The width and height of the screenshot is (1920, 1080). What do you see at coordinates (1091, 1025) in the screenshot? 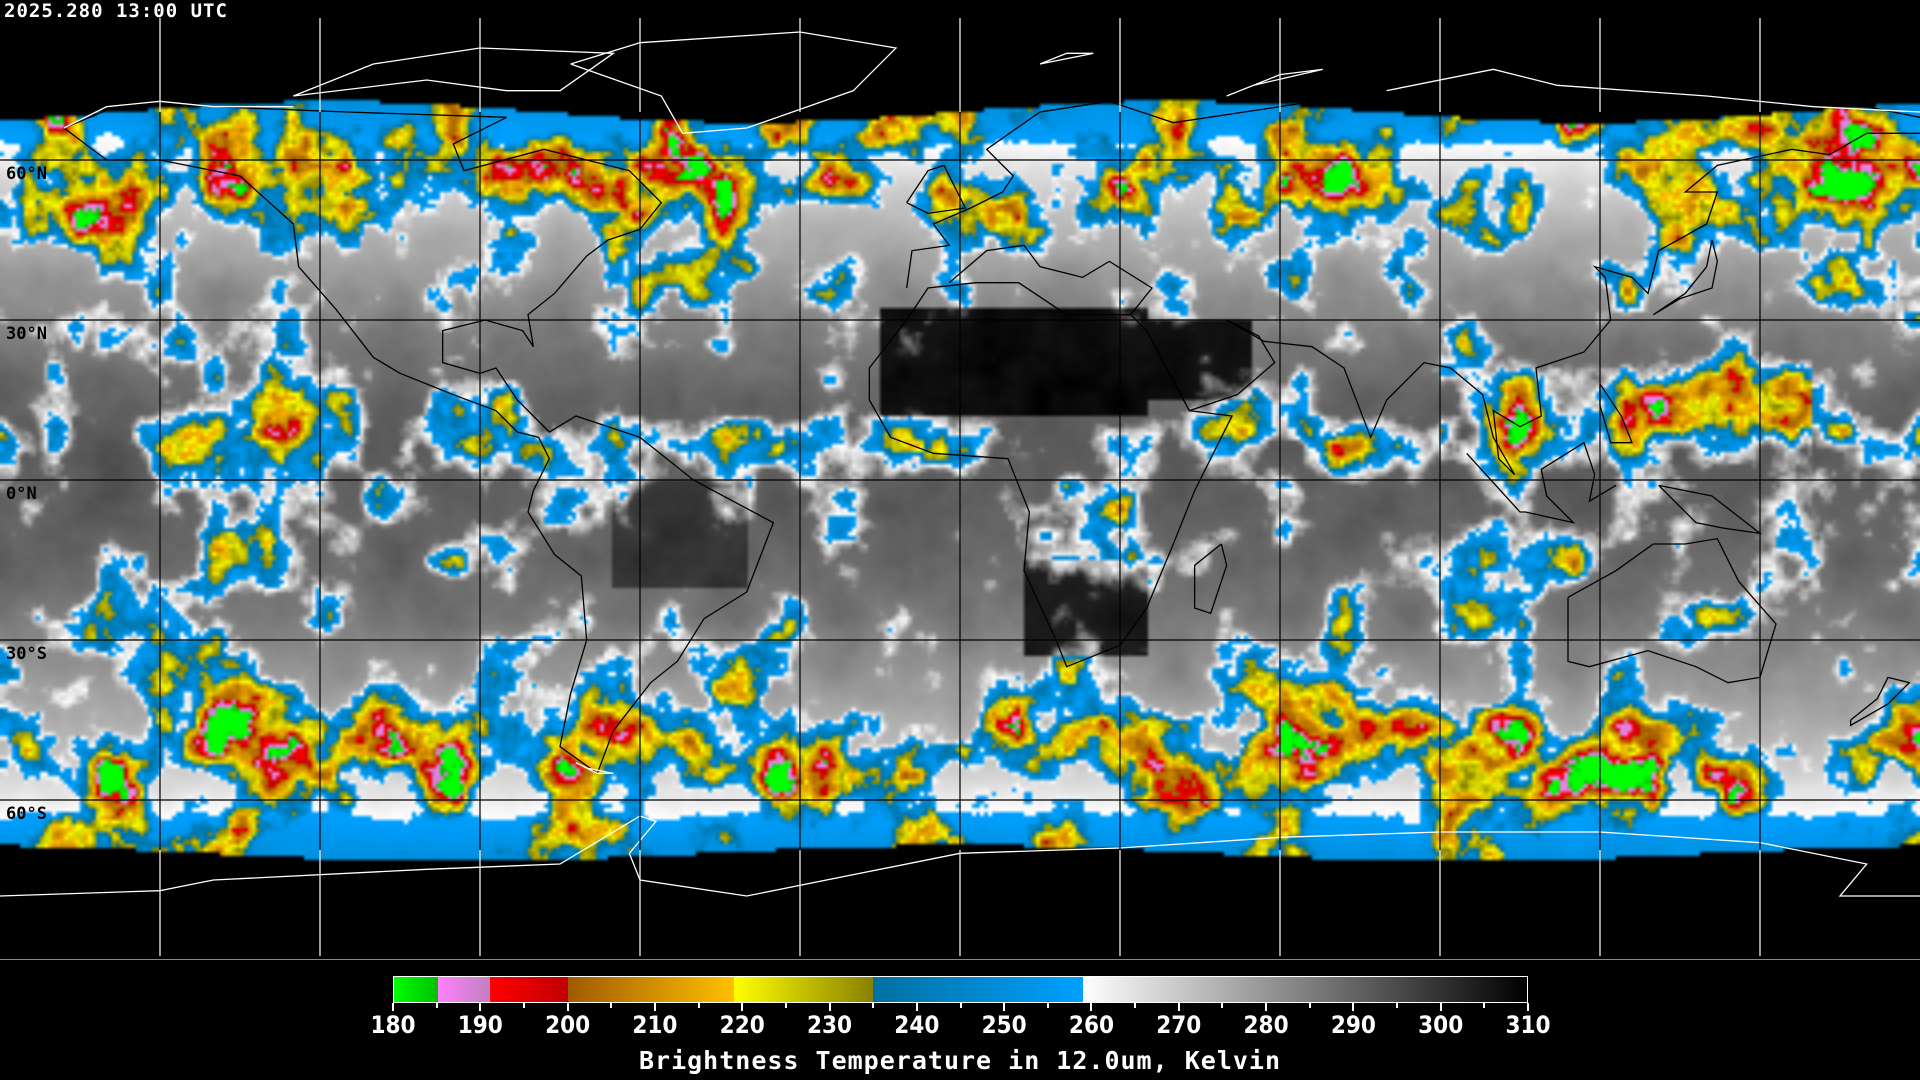
I see `colorbar-tick-label: 260` at bounding box center [1091, 1025].